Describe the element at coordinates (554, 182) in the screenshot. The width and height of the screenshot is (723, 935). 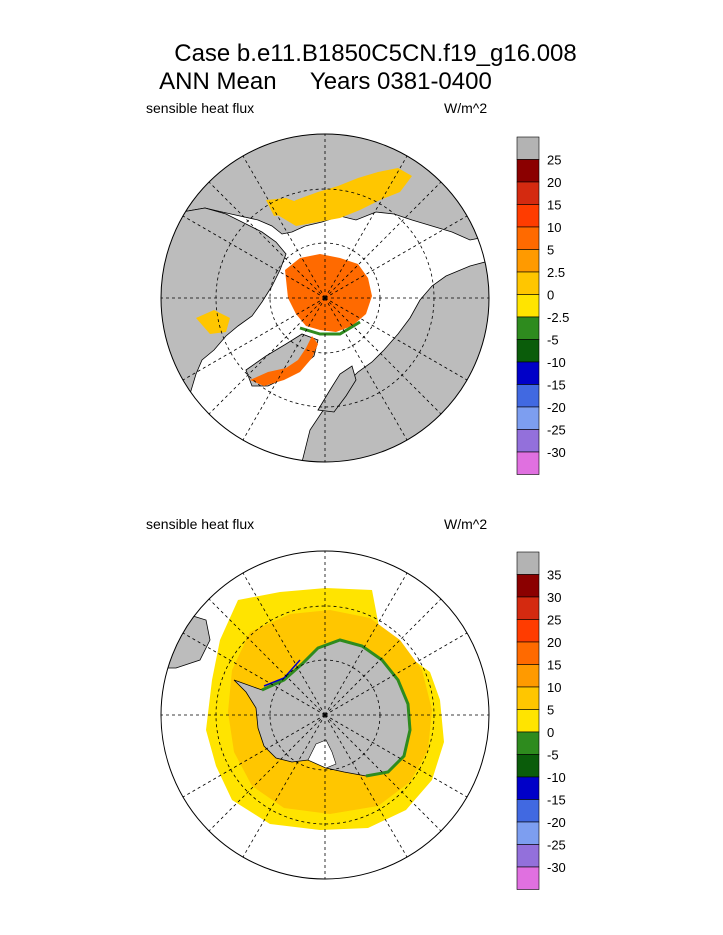
I see `north-colorbar-tick-label: 20` at that location.